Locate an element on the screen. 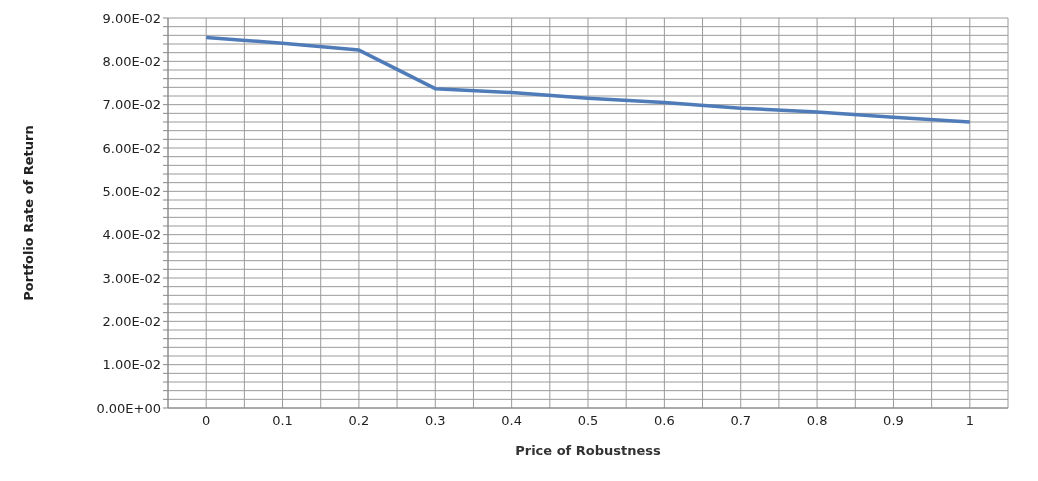 The width and height of the screenshot is (1038, 481). y-tick-label: 0.00E+00 is located at coordinates (128, 408).